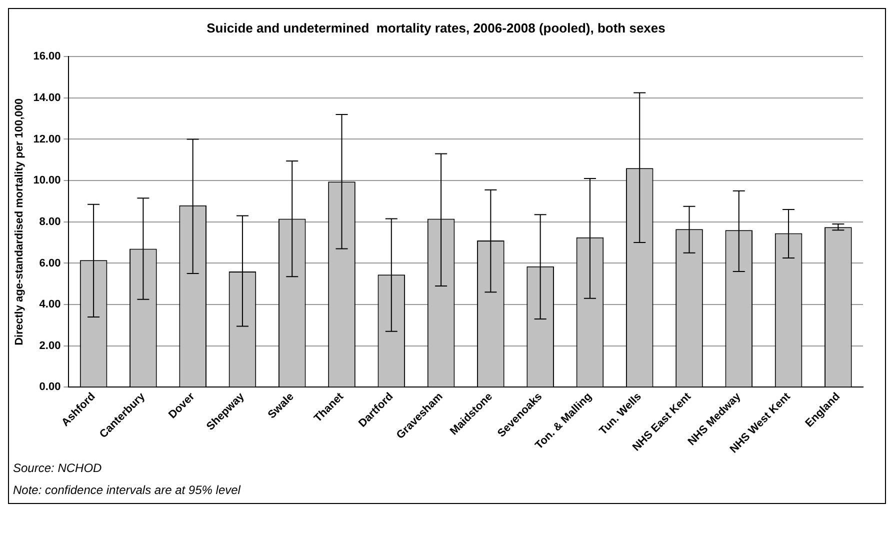 The width and height of the screenshot is (894, 533). I want to click on chart-title: Suicide and undetermined mortality rates, 2006-2008 (pooled), both sexes, so click(436, 28).